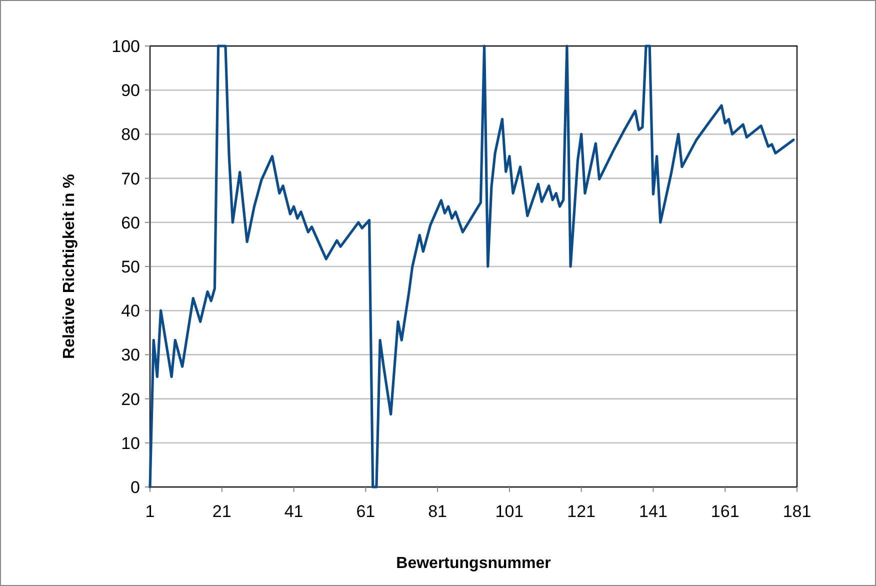 The image size is (876, 586). What do you see at coordinates (294, 511) in the screenshot?
I see `x-tick-label: 41` at bounding box center [294, 511].